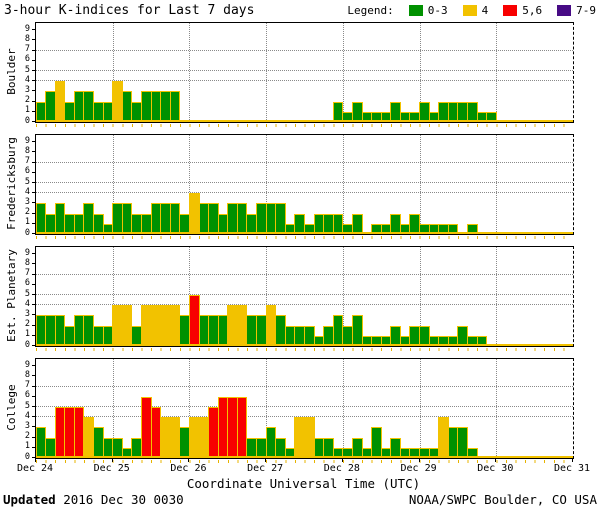  I want to click on x-tick-label: Dec 29, so click(418, 468).